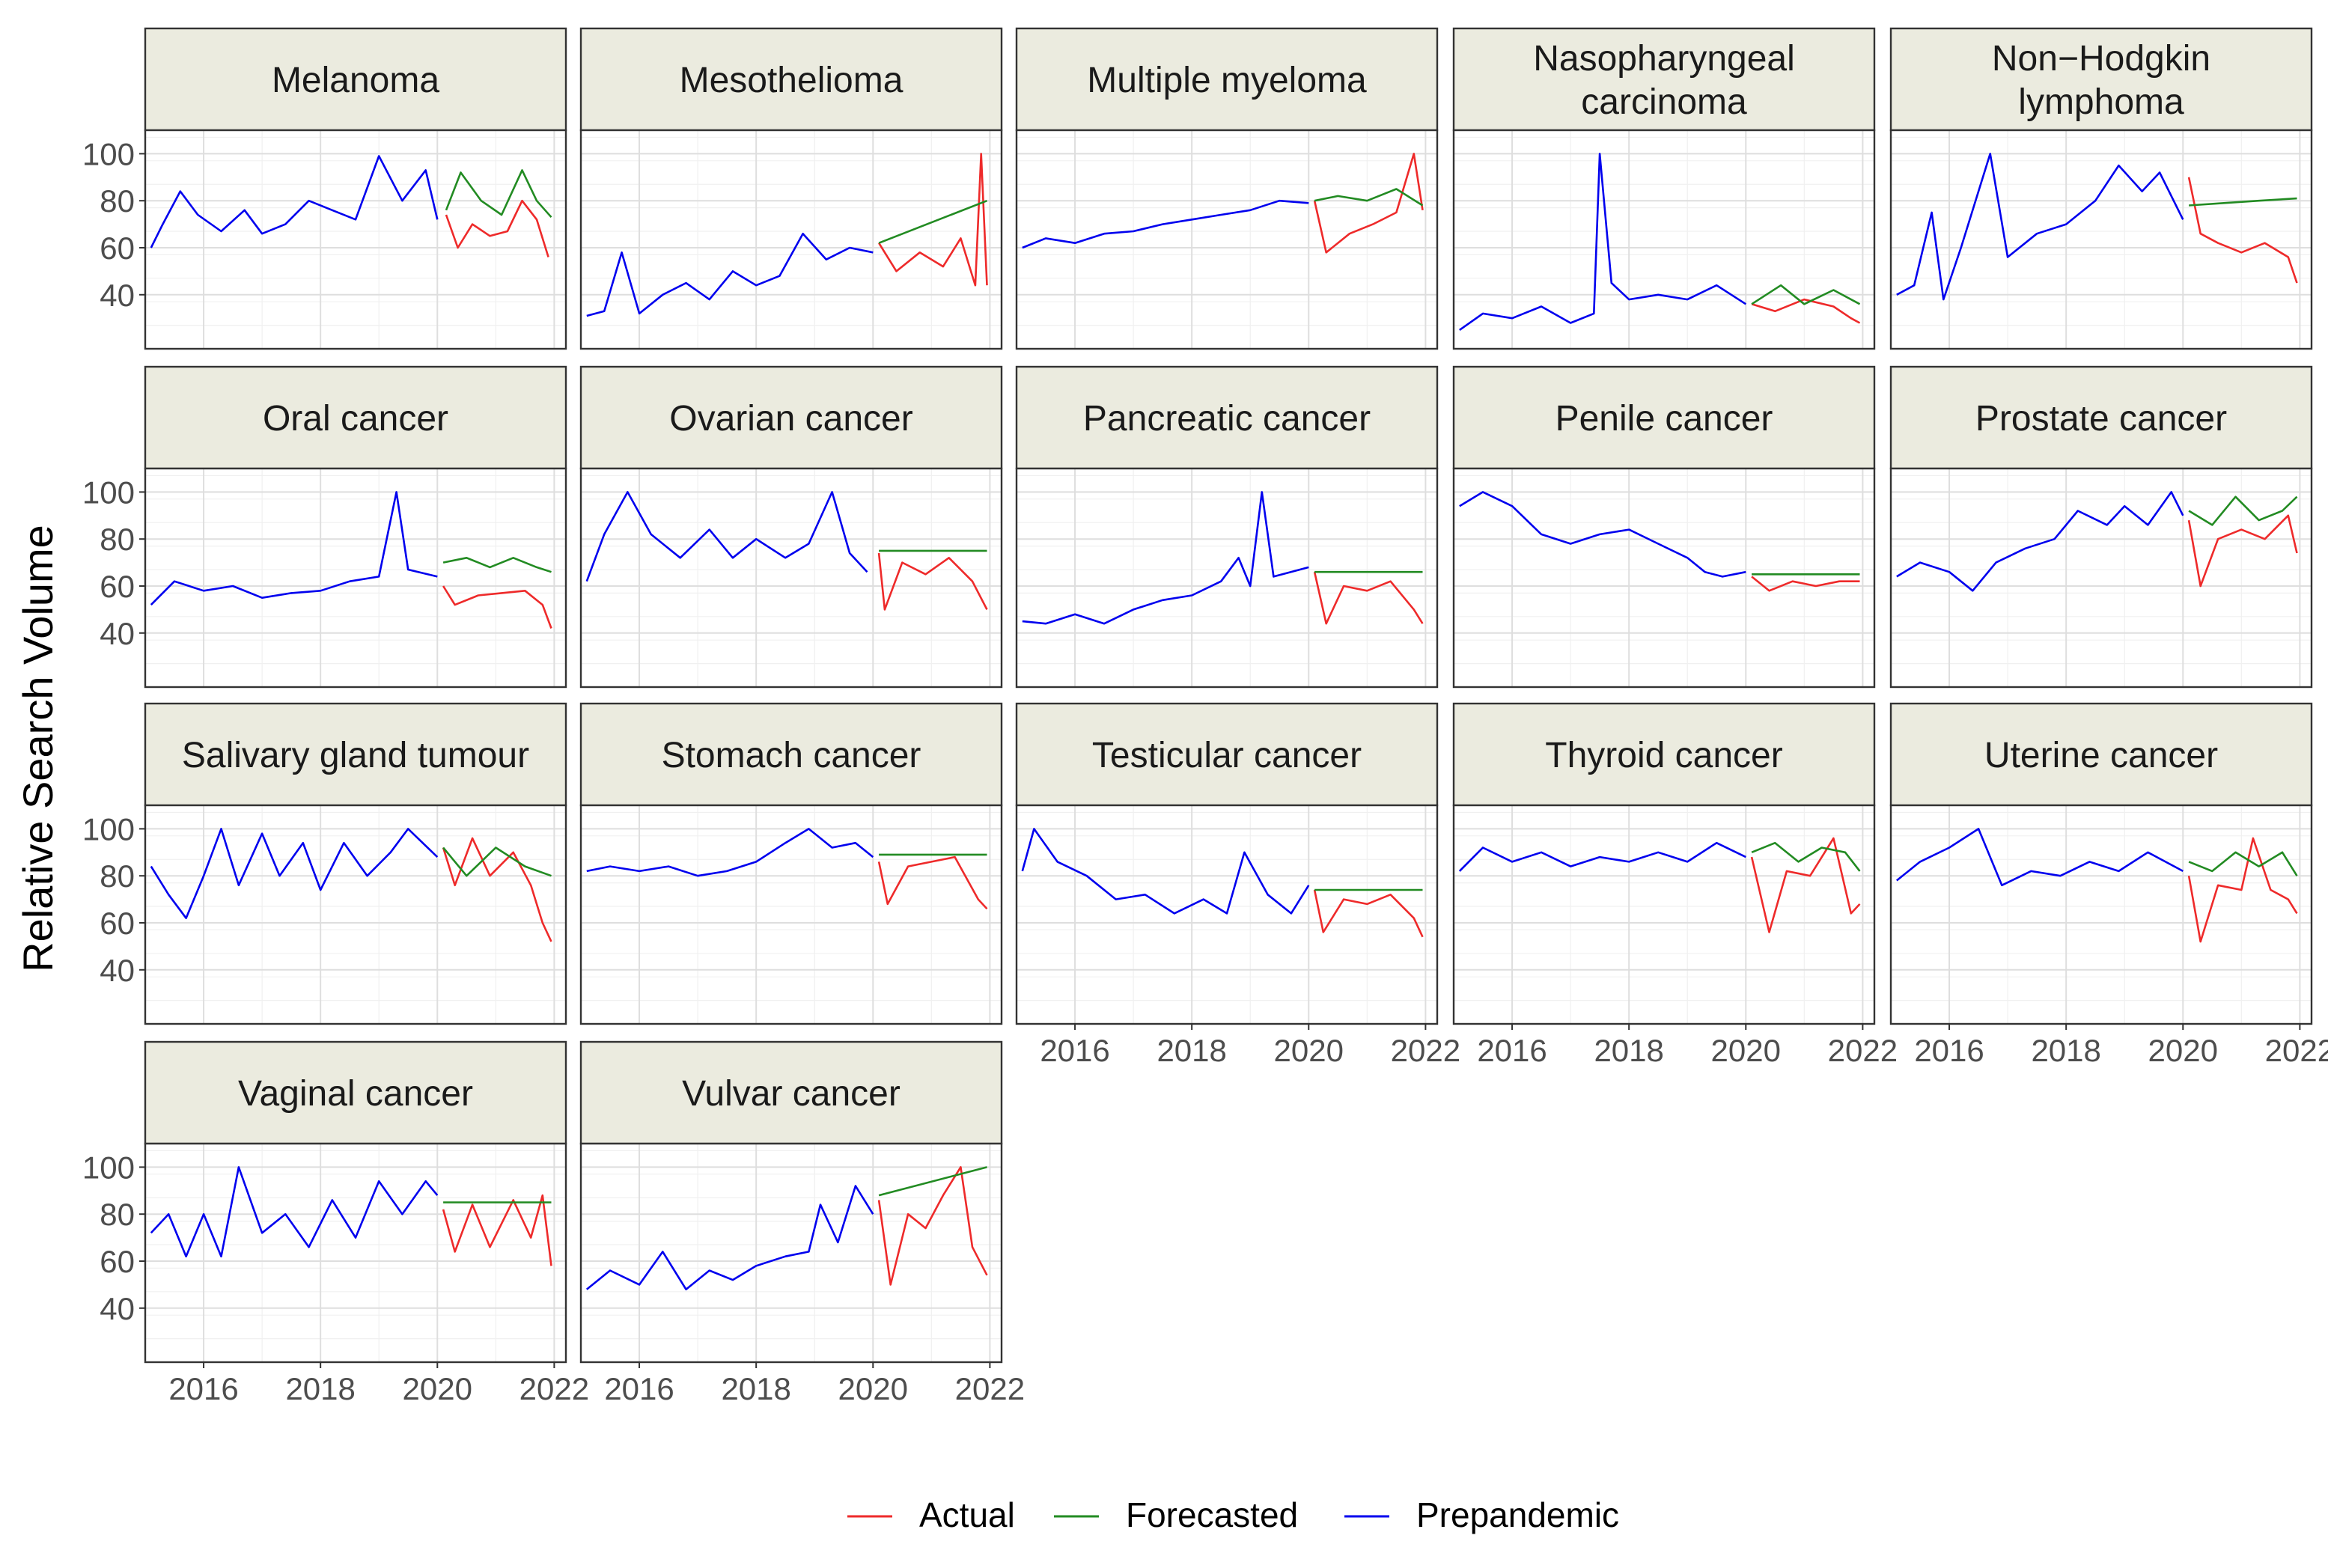 Image resolution: width=2328 pixels, height=1568 pixels. I want to click on panel-title: Vaginal cancer, so click(355, 1094).